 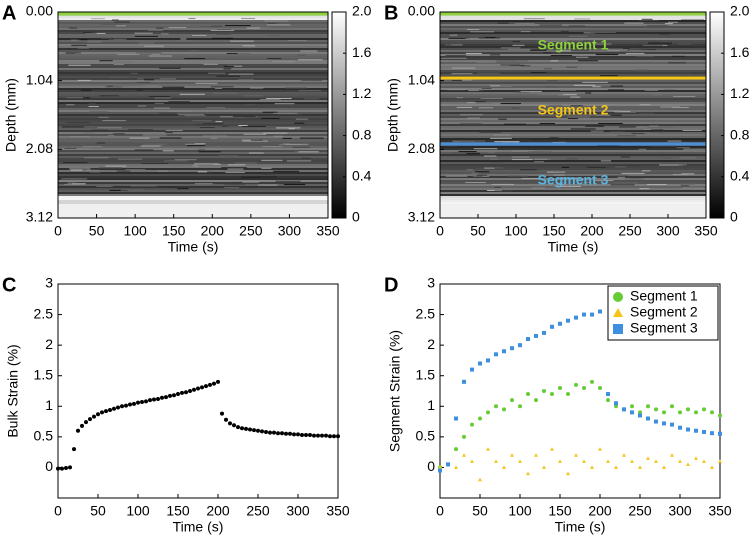 I want to click on legend-box, so click(x=663, y=313).